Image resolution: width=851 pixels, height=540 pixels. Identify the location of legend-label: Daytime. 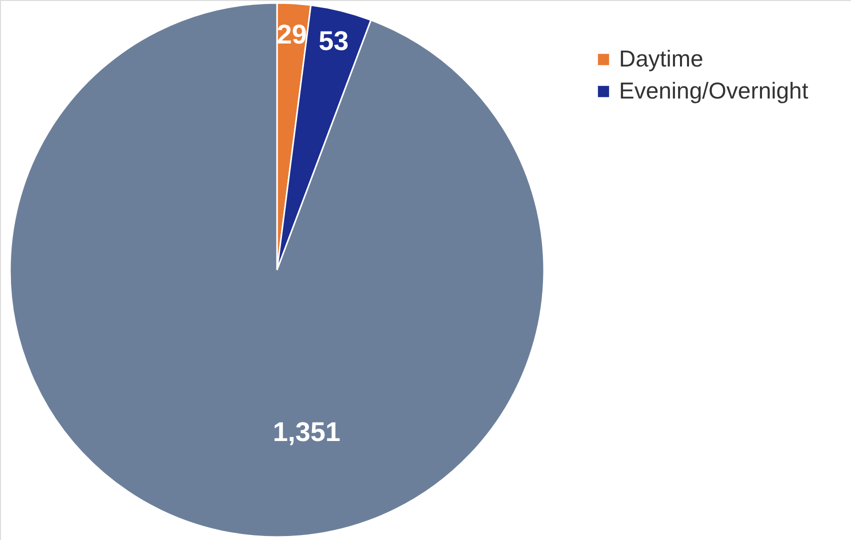
(661, 59).